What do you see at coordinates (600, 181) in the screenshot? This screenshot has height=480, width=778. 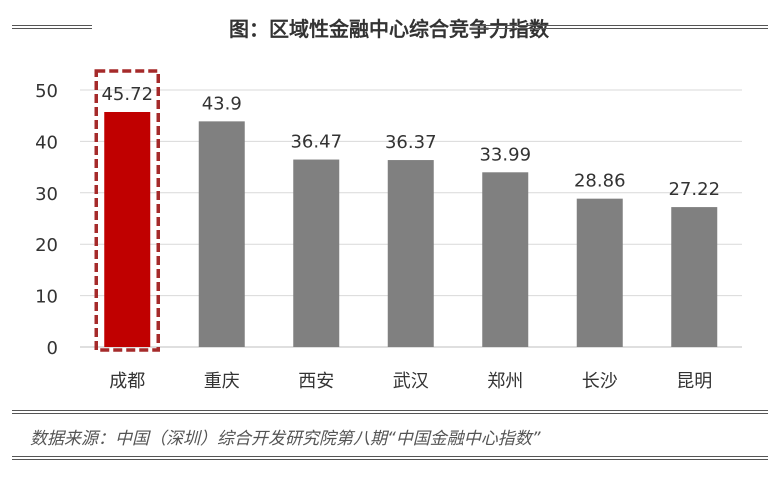 I see `data-label: 28.86` at bounding box center [600, 181].